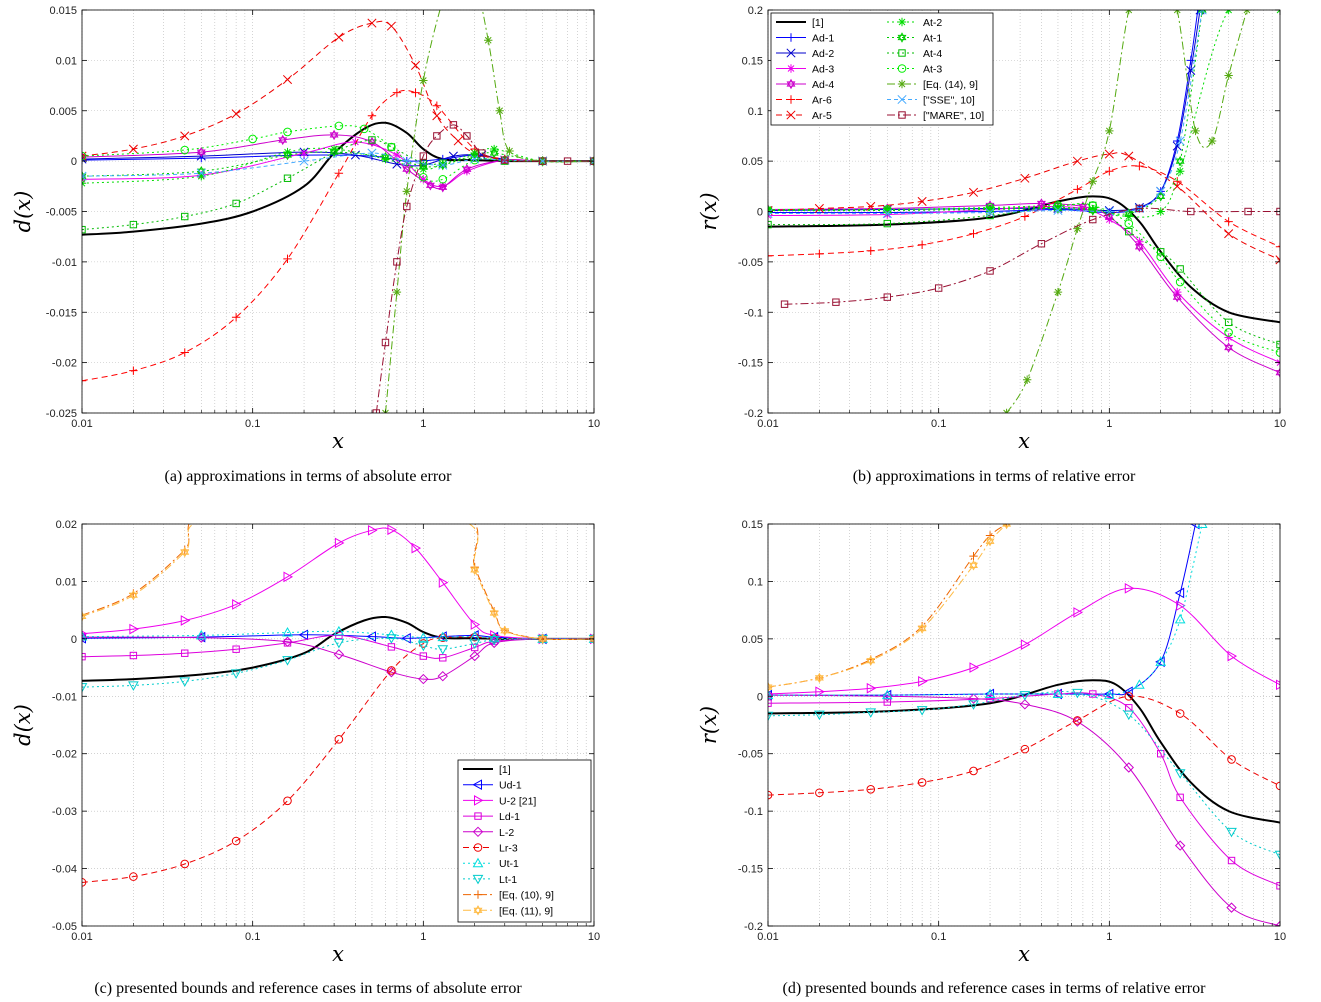  Describe the element at coordinates (932, 23) in the screenshot. I see `legend-label: At-2` at that location.